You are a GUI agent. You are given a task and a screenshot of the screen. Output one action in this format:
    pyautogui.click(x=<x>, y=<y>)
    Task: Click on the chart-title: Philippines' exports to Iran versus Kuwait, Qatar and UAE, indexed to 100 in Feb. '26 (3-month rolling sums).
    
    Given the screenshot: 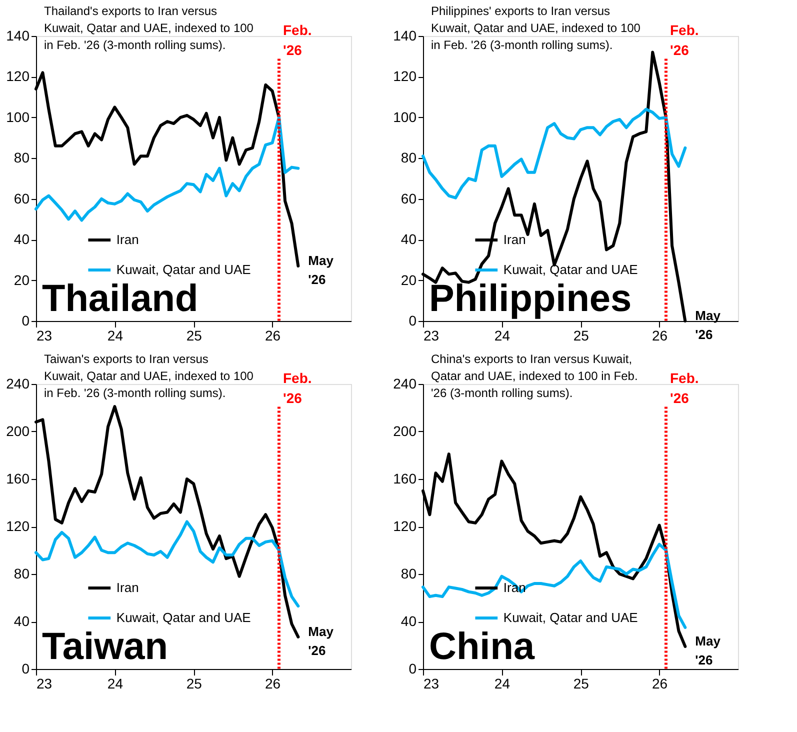 What is the action you would take?
    pyautogui.click(x=536, y=28)
    